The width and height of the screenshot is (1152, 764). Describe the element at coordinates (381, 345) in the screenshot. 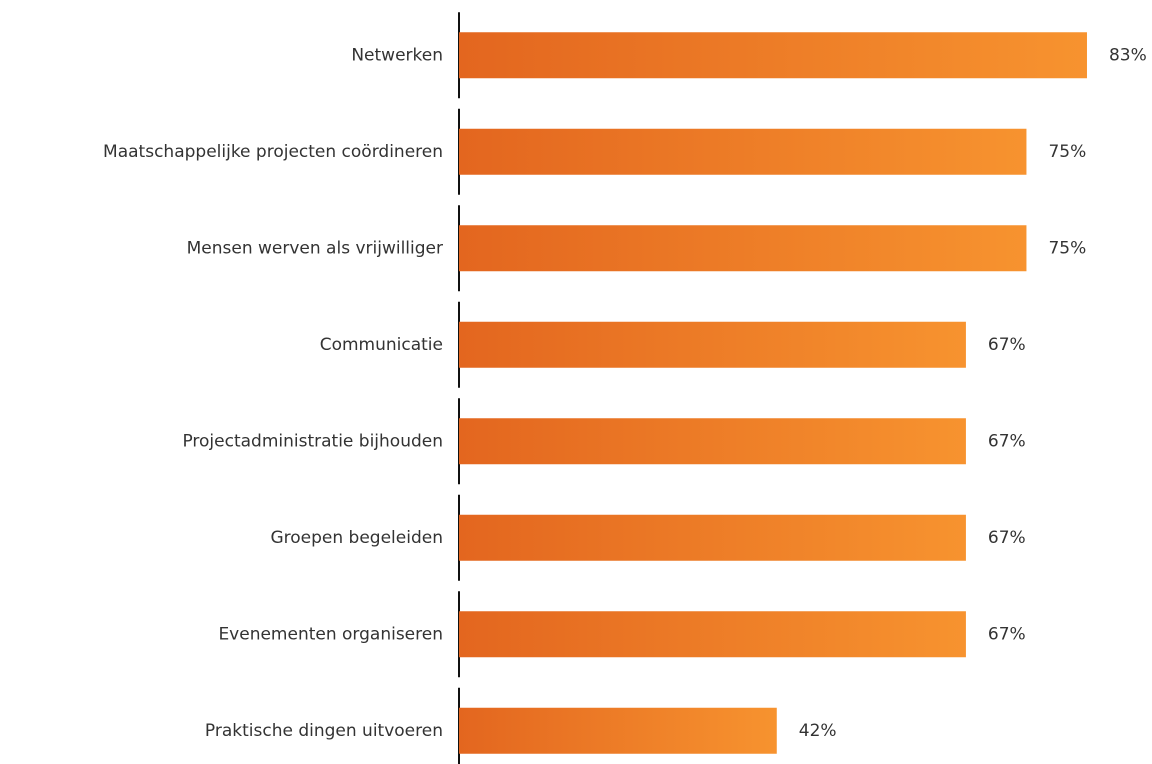

I see `category-label: Communicatie` at that location.